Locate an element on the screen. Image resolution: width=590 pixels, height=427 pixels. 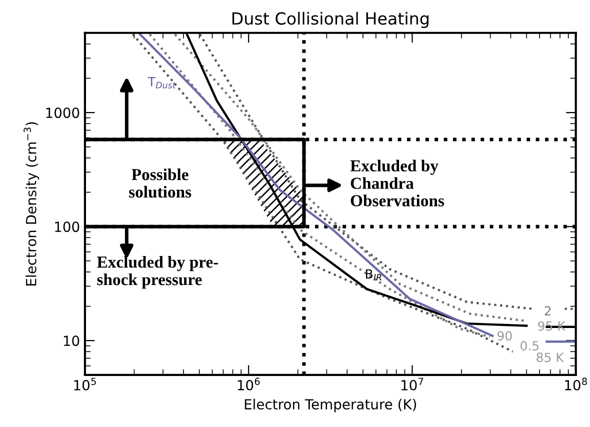
x-tick-label: 10$^{6}$ is located at coordinates (249, 384).